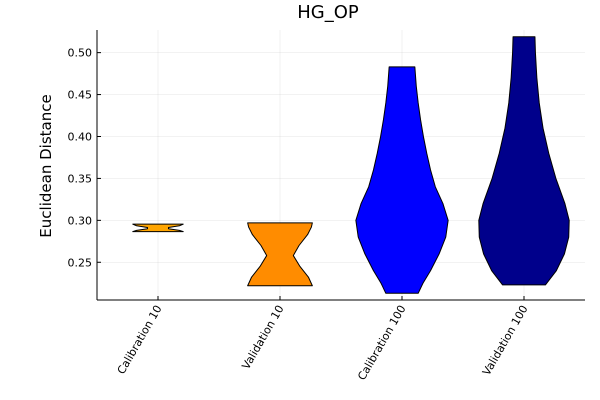 This screenshot has width=600, height=400. What do you see at coordinates (505, 340) in the screenshot?
I see `x-tick-label: Validation 100` at bounding box center [505, 340].